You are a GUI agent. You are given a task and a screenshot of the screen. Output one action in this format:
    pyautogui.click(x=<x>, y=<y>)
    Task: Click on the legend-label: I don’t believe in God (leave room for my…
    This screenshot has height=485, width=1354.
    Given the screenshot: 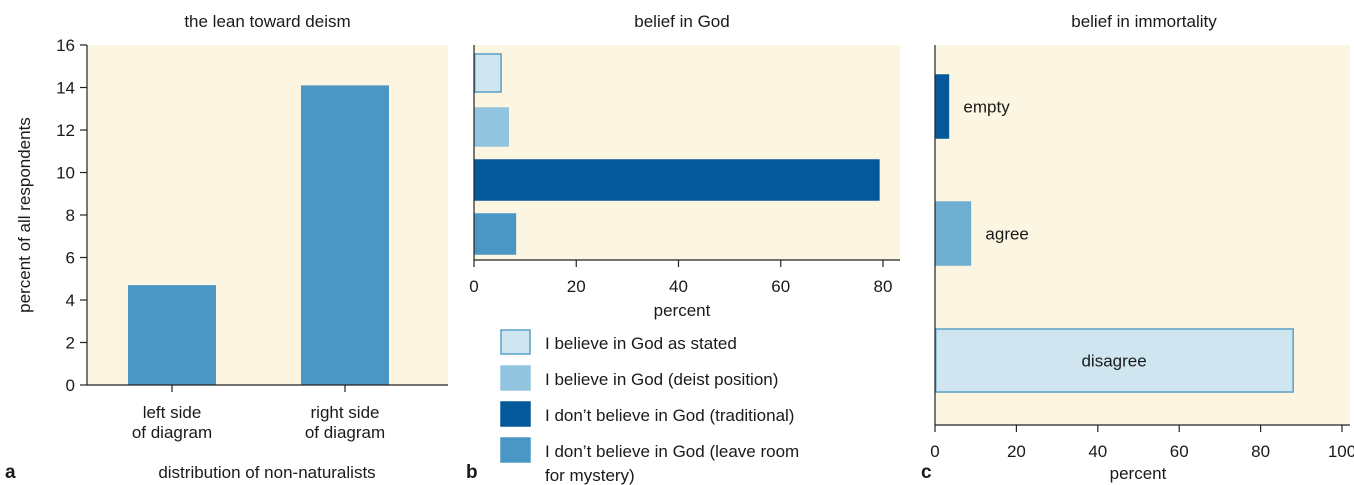 What is the action you would take?
    pyautogui.click(x=672, y=463)
    